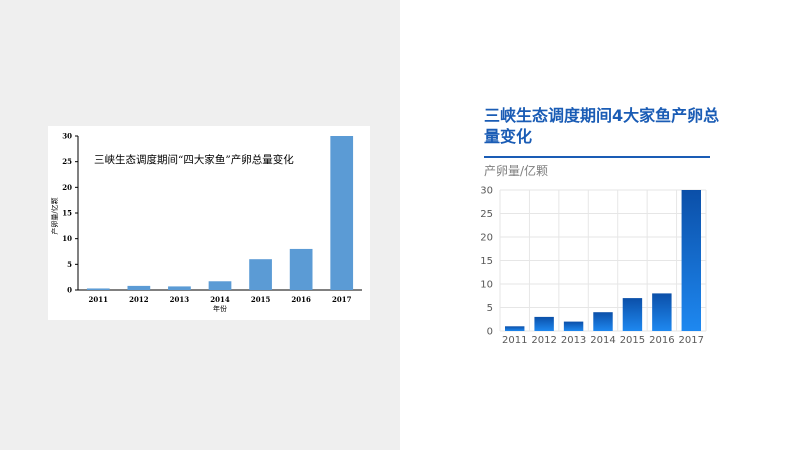  Describe the element at coordinates (593, 266) in the screenshot. I see `redesigned-bar-chart: 0 5 10 15 20 25 30 2011 2012 2013 2014 2015 2016 2017` at that location.